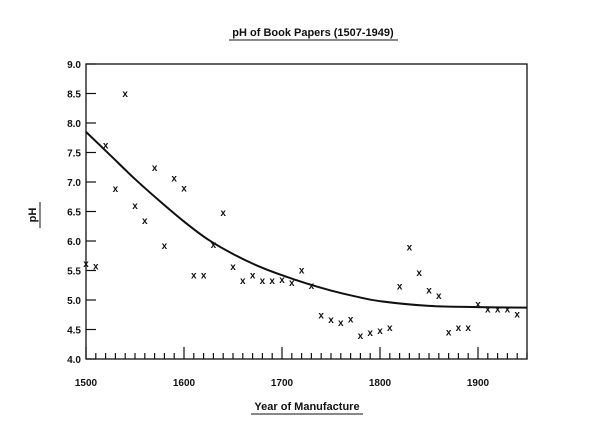 Image resolution: width=608 pixels, height=442 pixels. What do you see at coordinates (74, 124) in the screenshot?
I see `y-tick-label: 8.0` at bounding box center [74, 124].